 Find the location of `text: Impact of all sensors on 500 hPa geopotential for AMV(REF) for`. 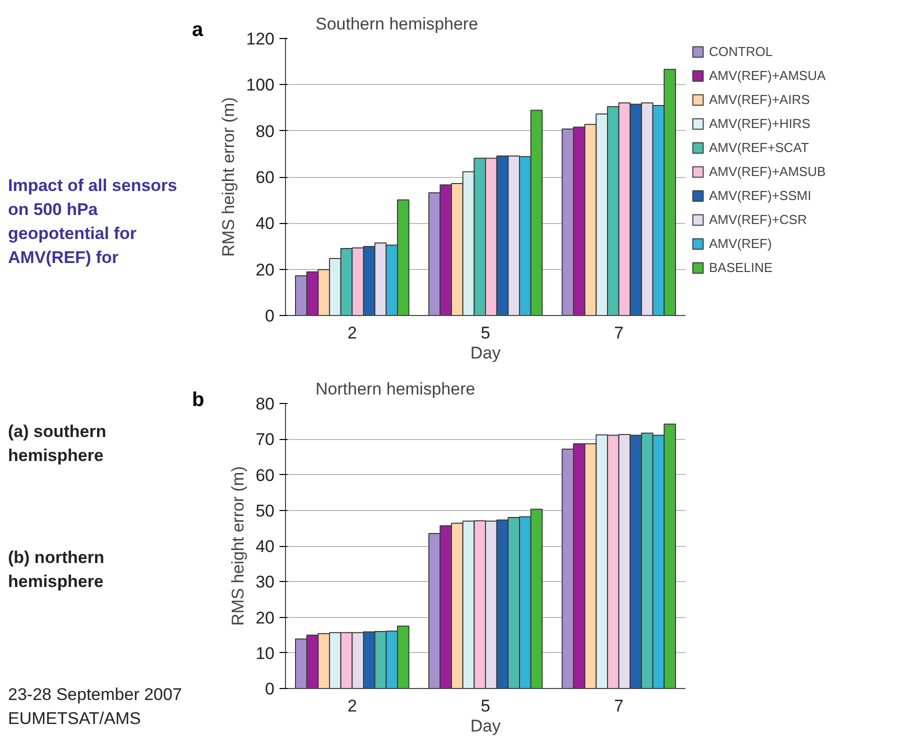

text: Impact of all sensors on 500 hPa geopotential for AMV(REF) for is located at coordinates (93, 222).